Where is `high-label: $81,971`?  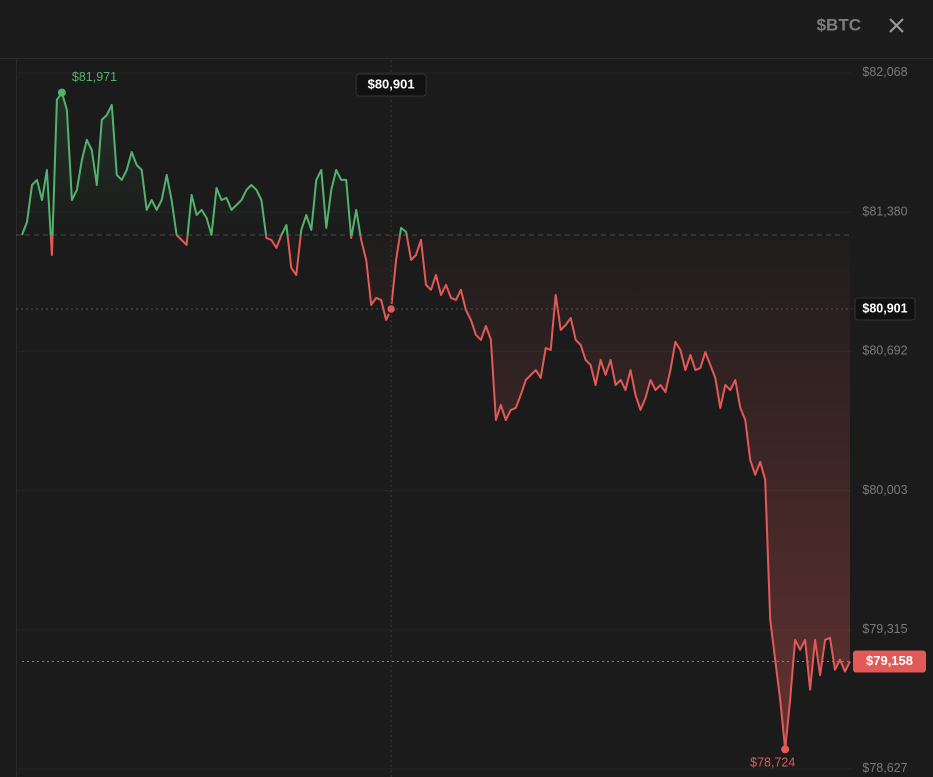 high-label: $81,971 is located at coordinates (94, 77).